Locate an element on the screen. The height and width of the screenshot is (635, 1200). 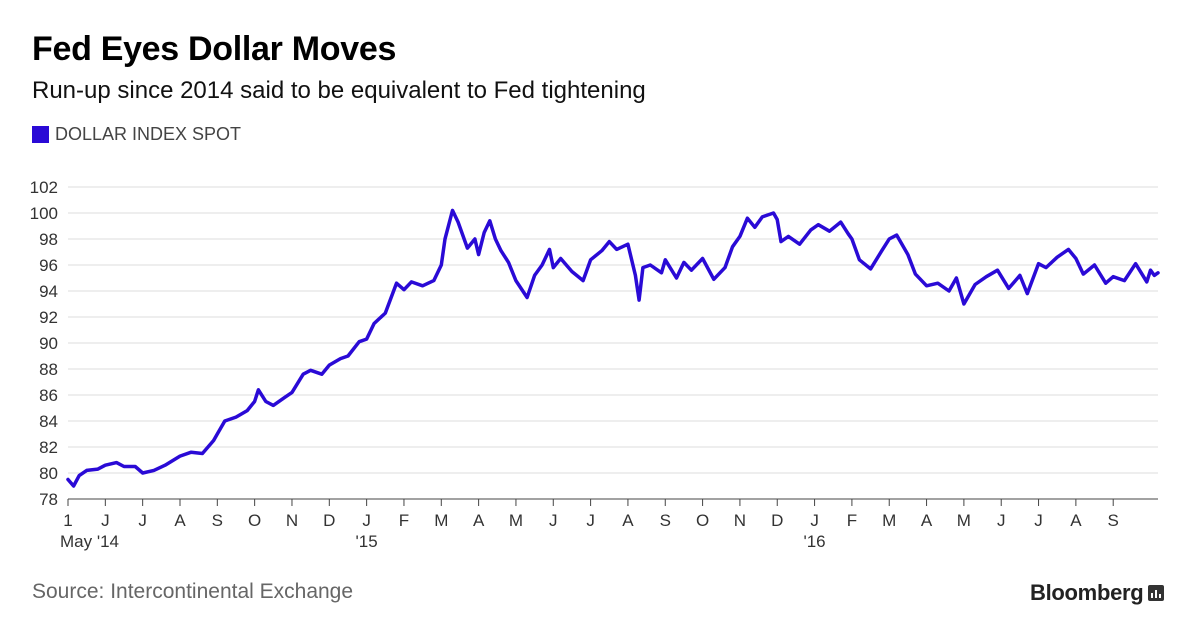
x-tick-sublabel: May '14 is located at coordinates (89, 541).